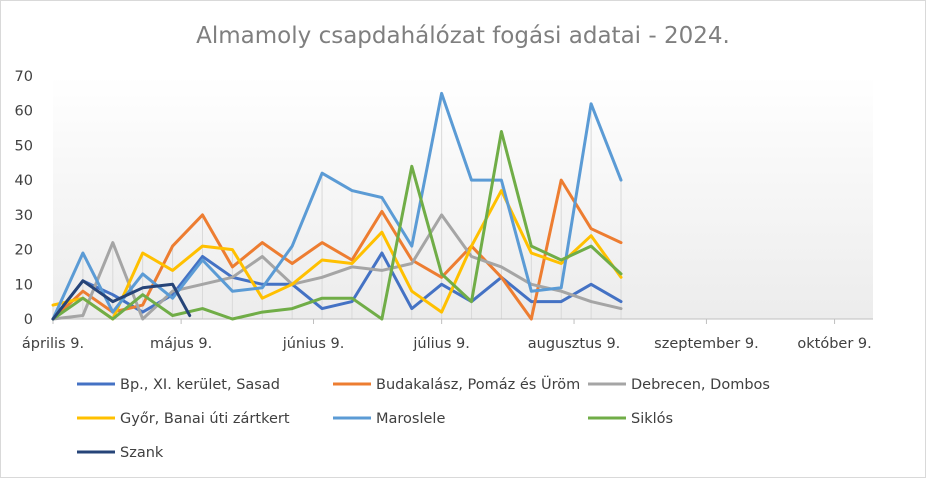 This screenshot has width=926, height=478. I want to click on legend-label: Bp., XI. kerület, Sasad, so click(200, 385).